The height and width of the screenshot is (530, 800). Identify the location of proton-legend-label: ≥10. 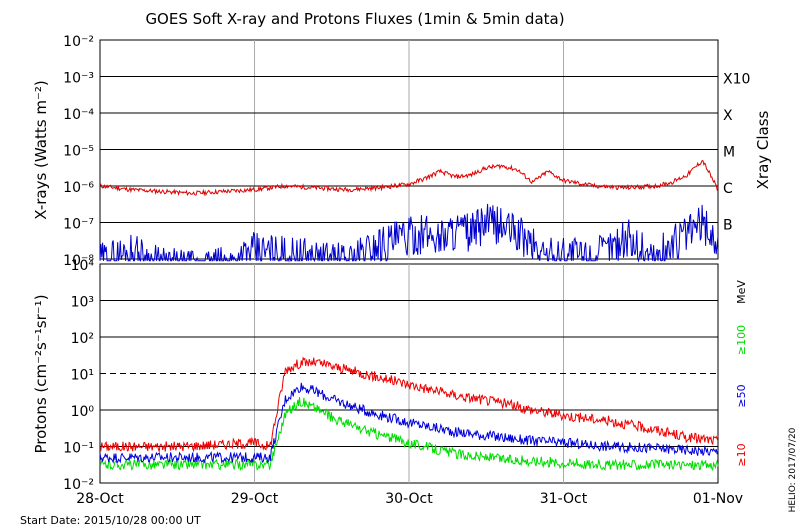
(741, 454).